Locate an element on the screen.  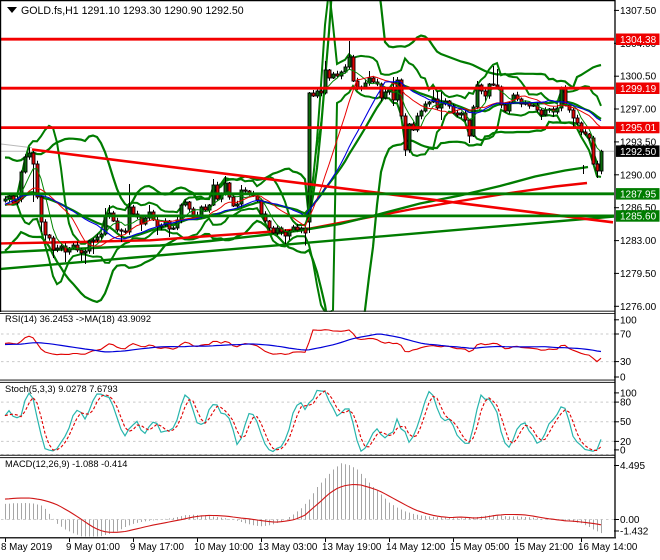
svg-text: 1279.50 is located at coordinates (638, 274).